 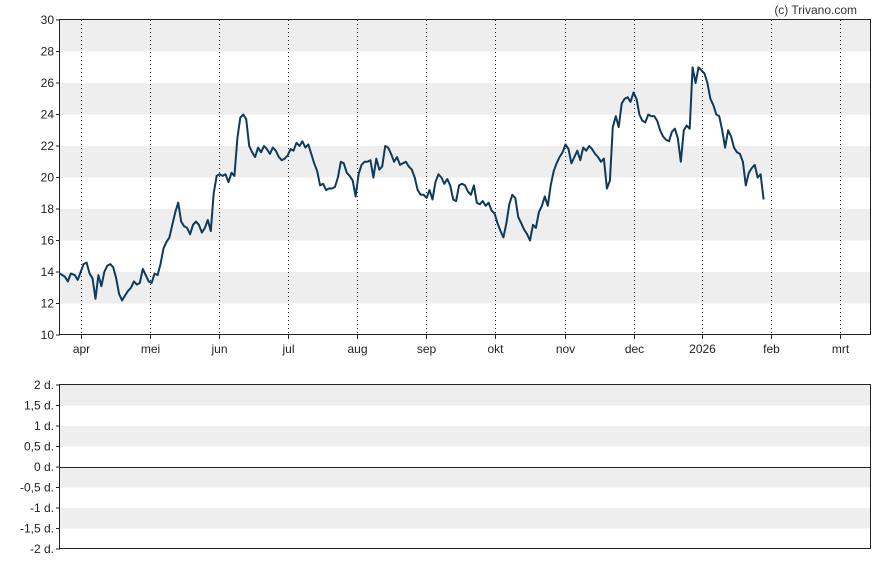 I want to click on x-tick-label: okt, so click(x=495, y=349).